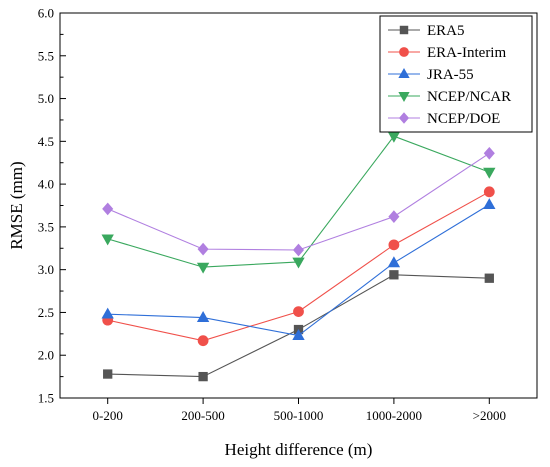 This screenshot has width=550, height=467. Describe the element at coordinates (46, 141) in the screenshot. I see `y-tick-label: 4.5` at that location.